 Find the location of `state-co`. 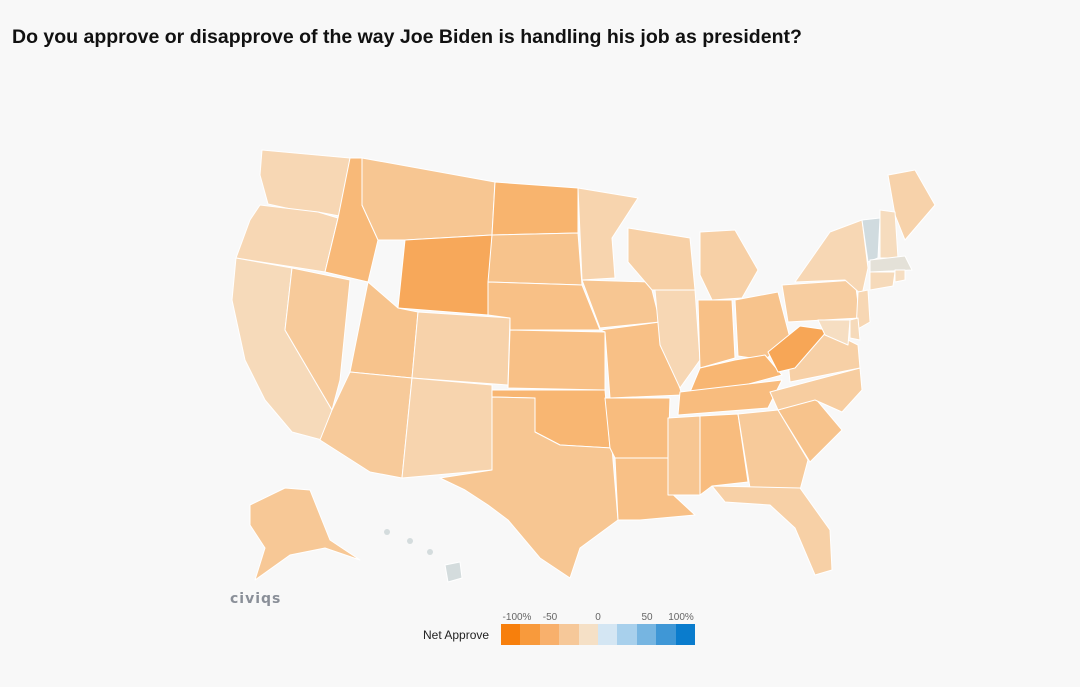

state-co is located at coordinates (461, 348).